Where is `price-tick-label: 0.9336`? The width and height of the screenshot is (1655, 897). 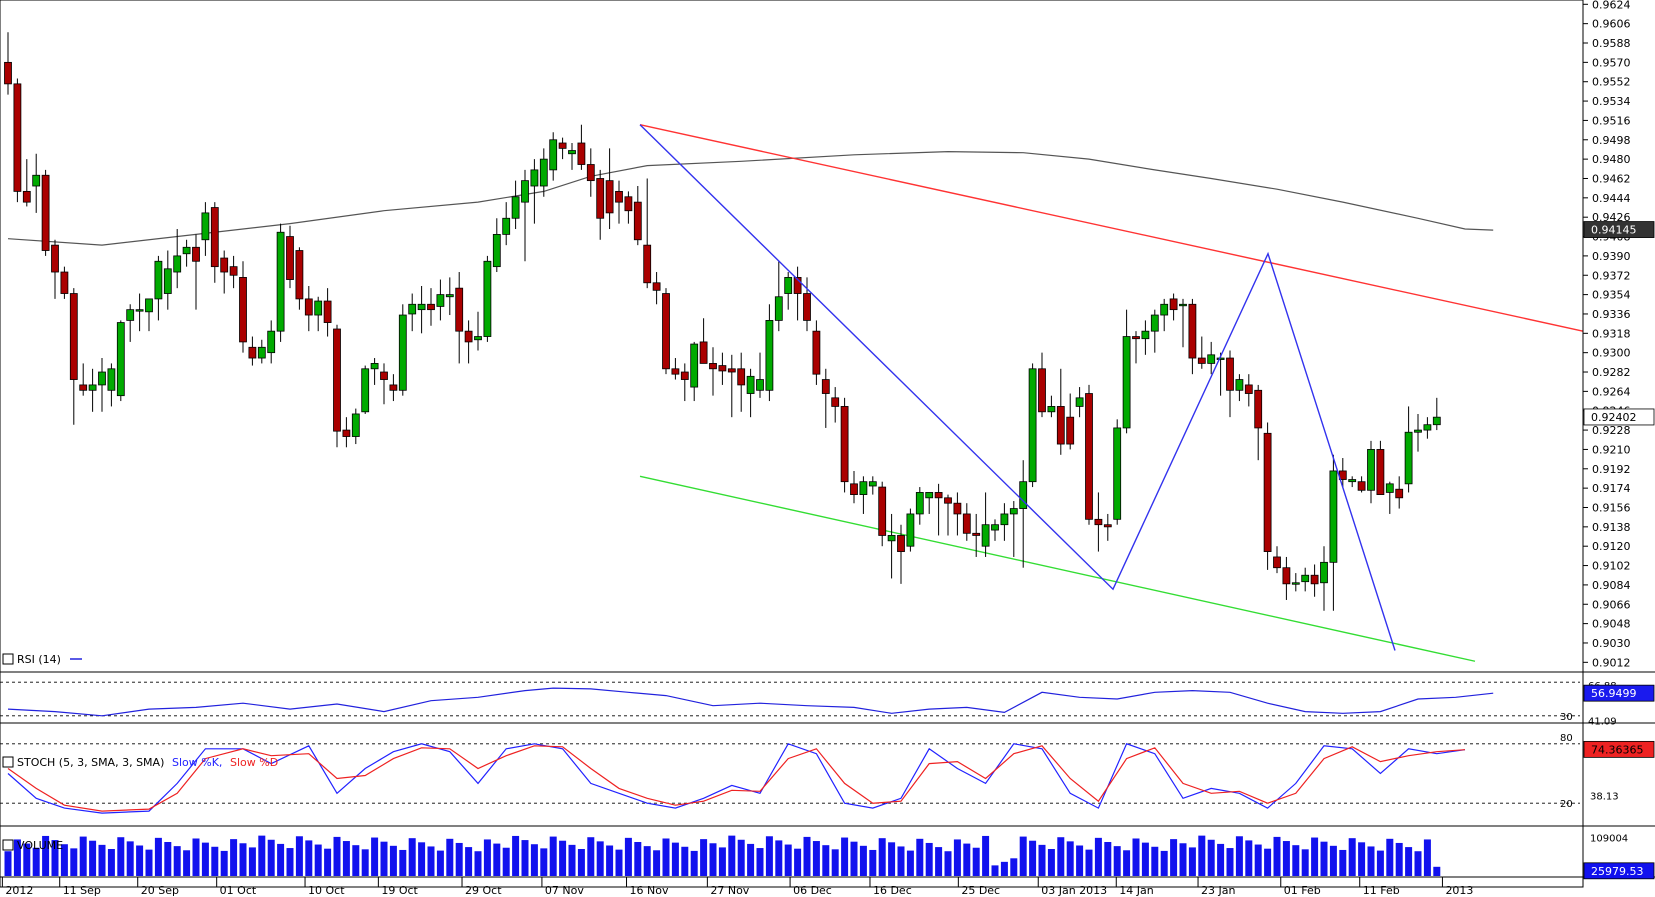 price-tick-label: 0.9336 is located at coordinates (1611, 314).